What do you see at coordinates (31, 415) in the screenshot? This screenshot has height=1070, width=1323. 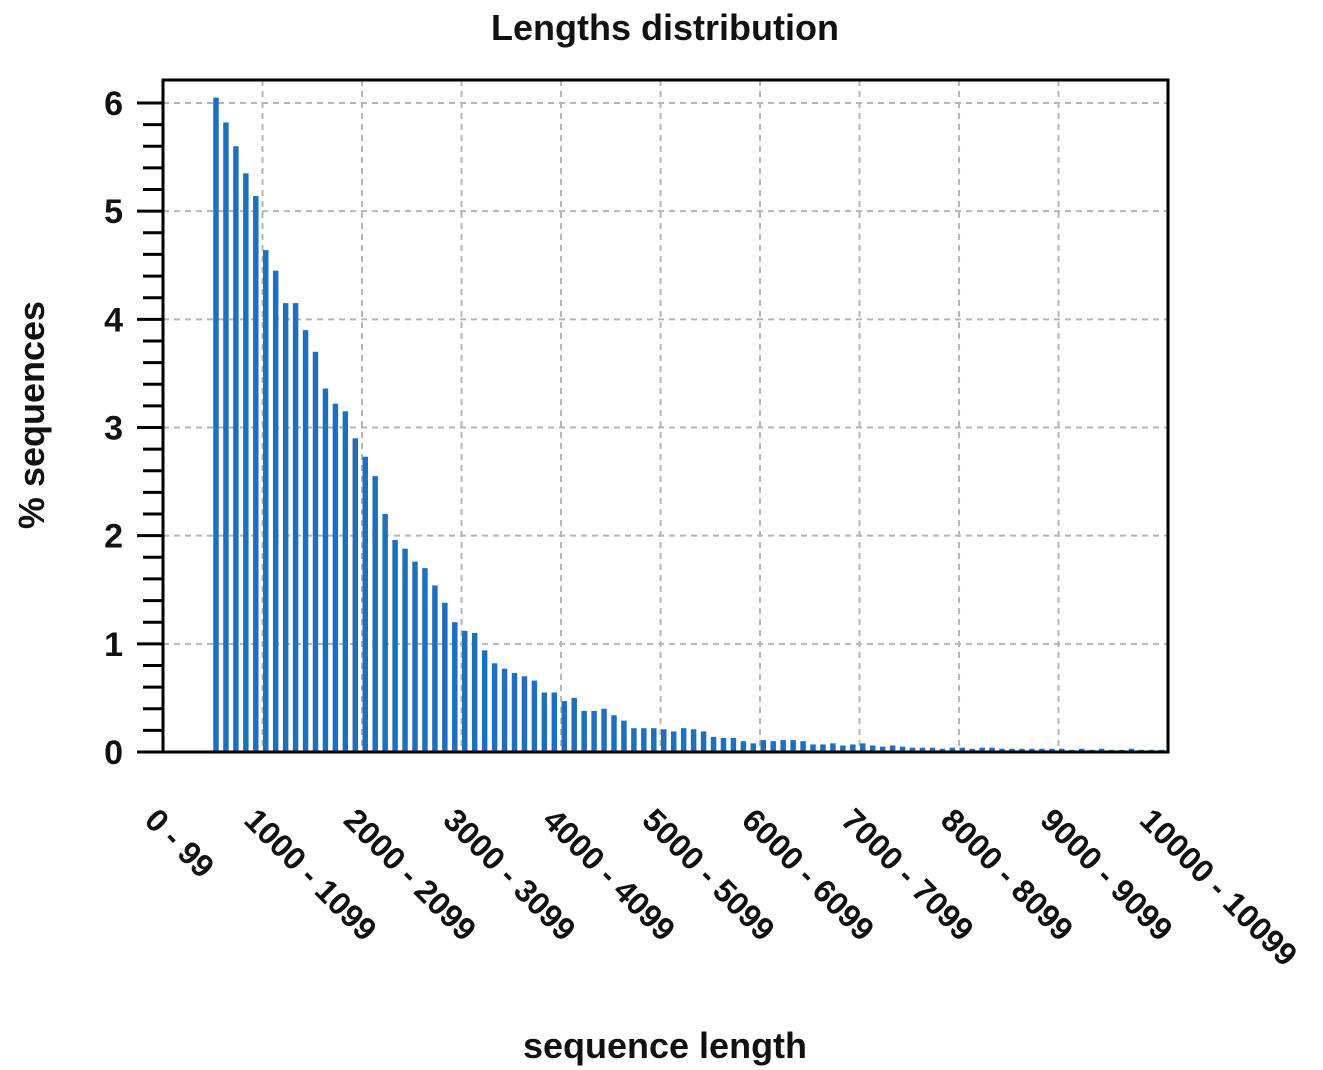 I see `y-axis-title: % sequences` at bounding box center [31, 415].